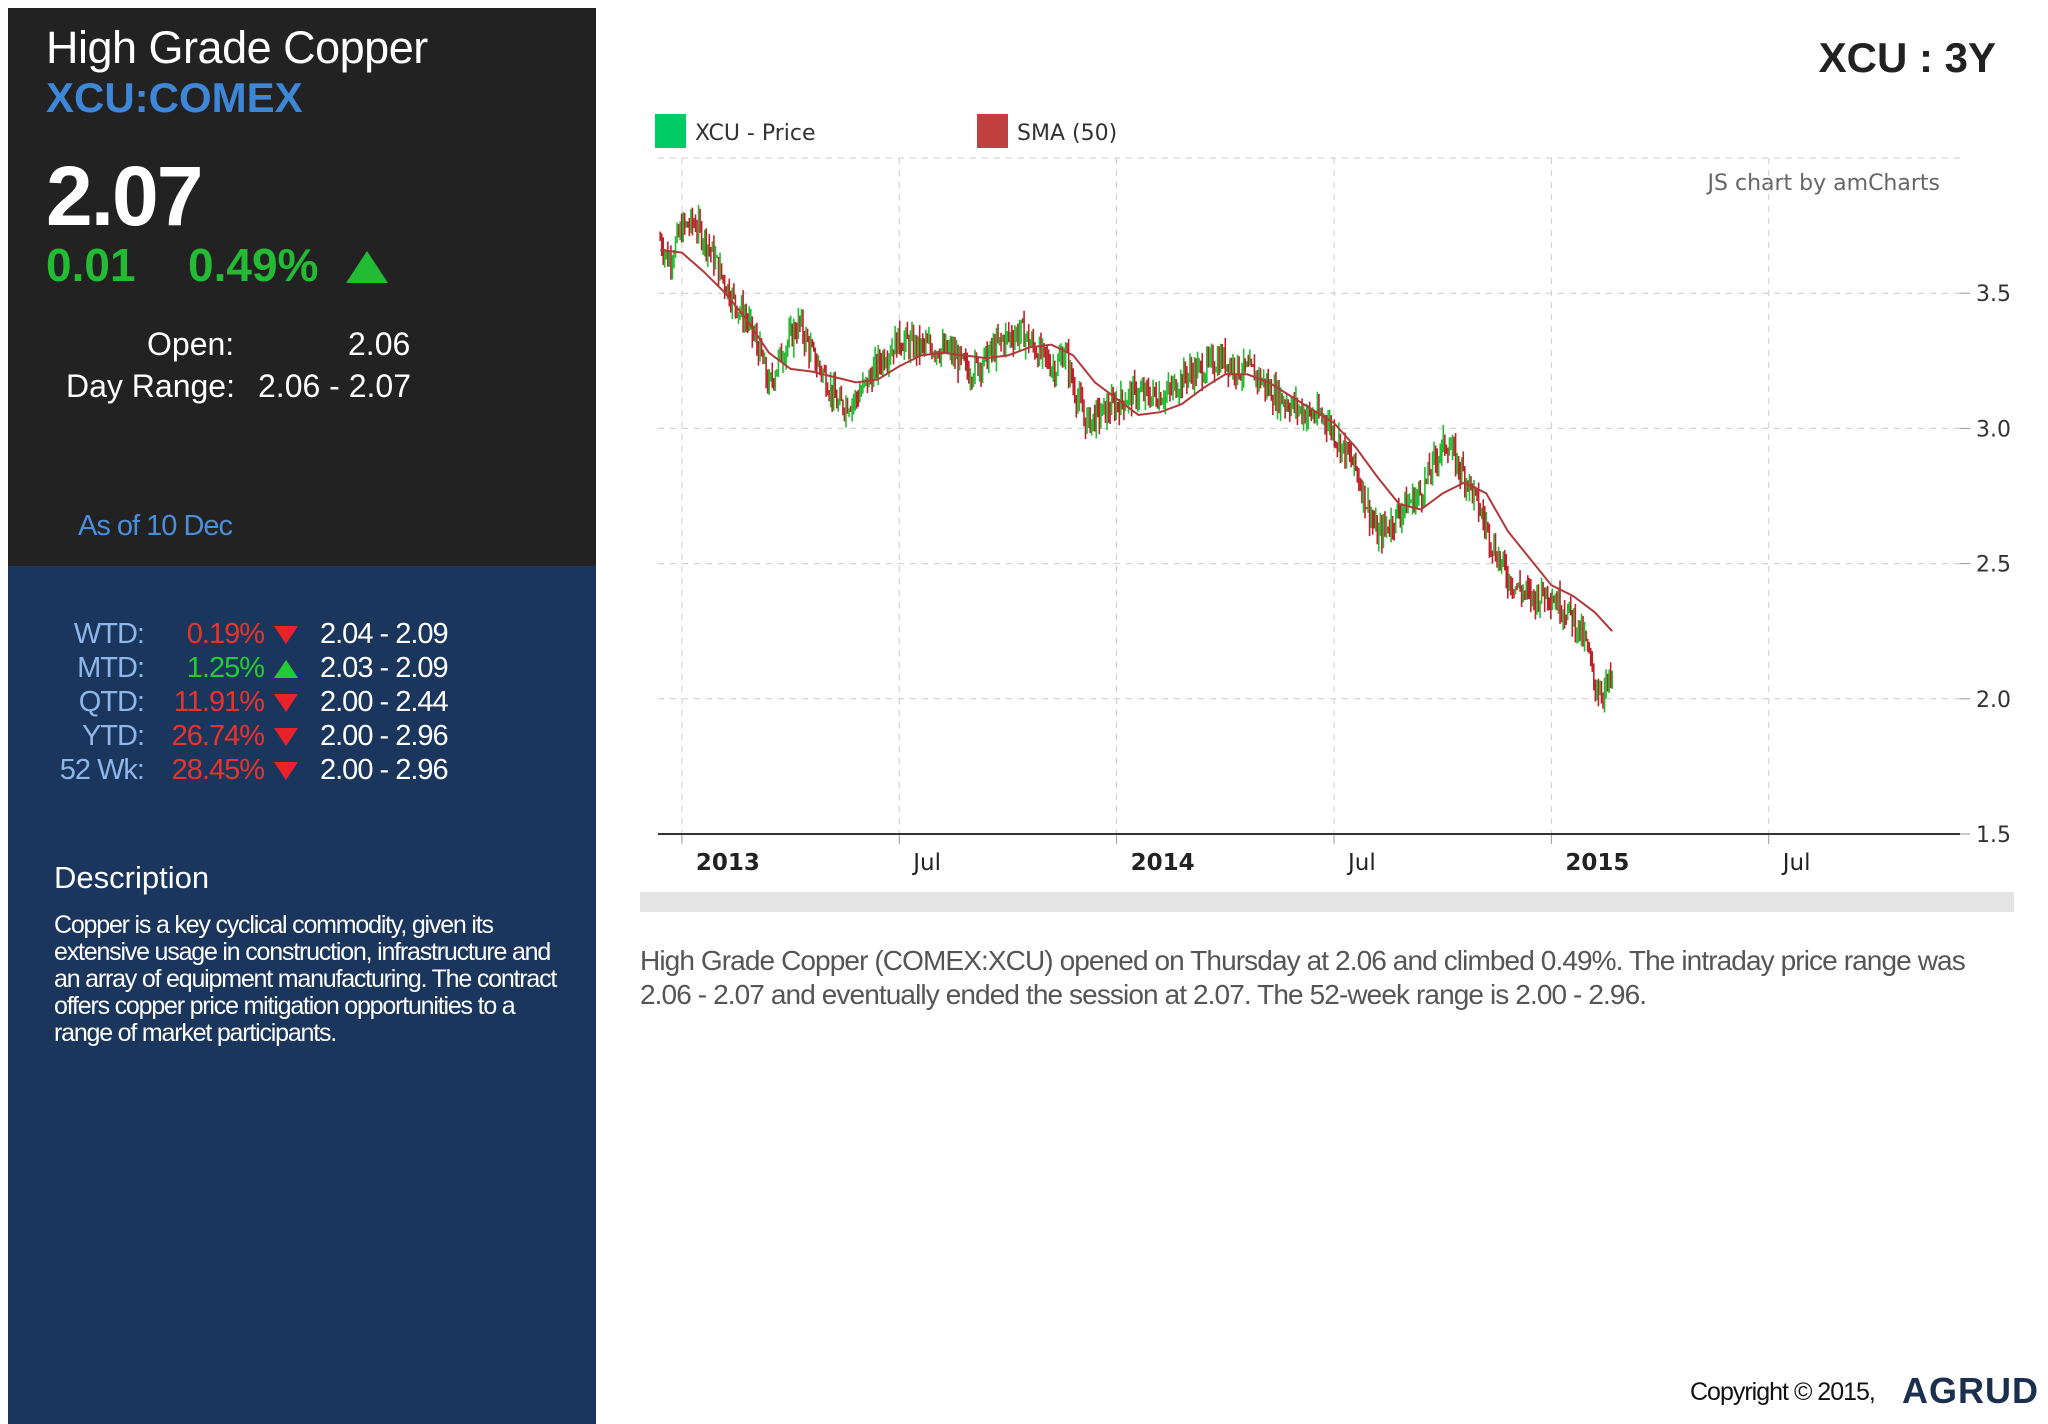 This screenshot has width=2048, height=1424. Describe the element at coordinates (384, 736) in the screenshot. I see `ytd-range: 2.00 - 2.96` at that location.